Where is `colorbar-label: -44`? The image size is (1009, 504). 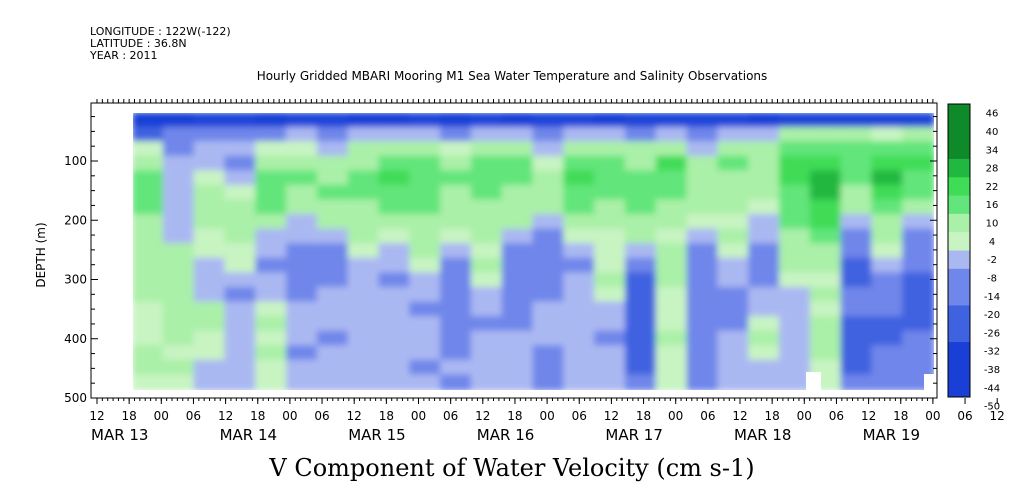
colorbar-label: -44 is located at coordinates (992, 388).